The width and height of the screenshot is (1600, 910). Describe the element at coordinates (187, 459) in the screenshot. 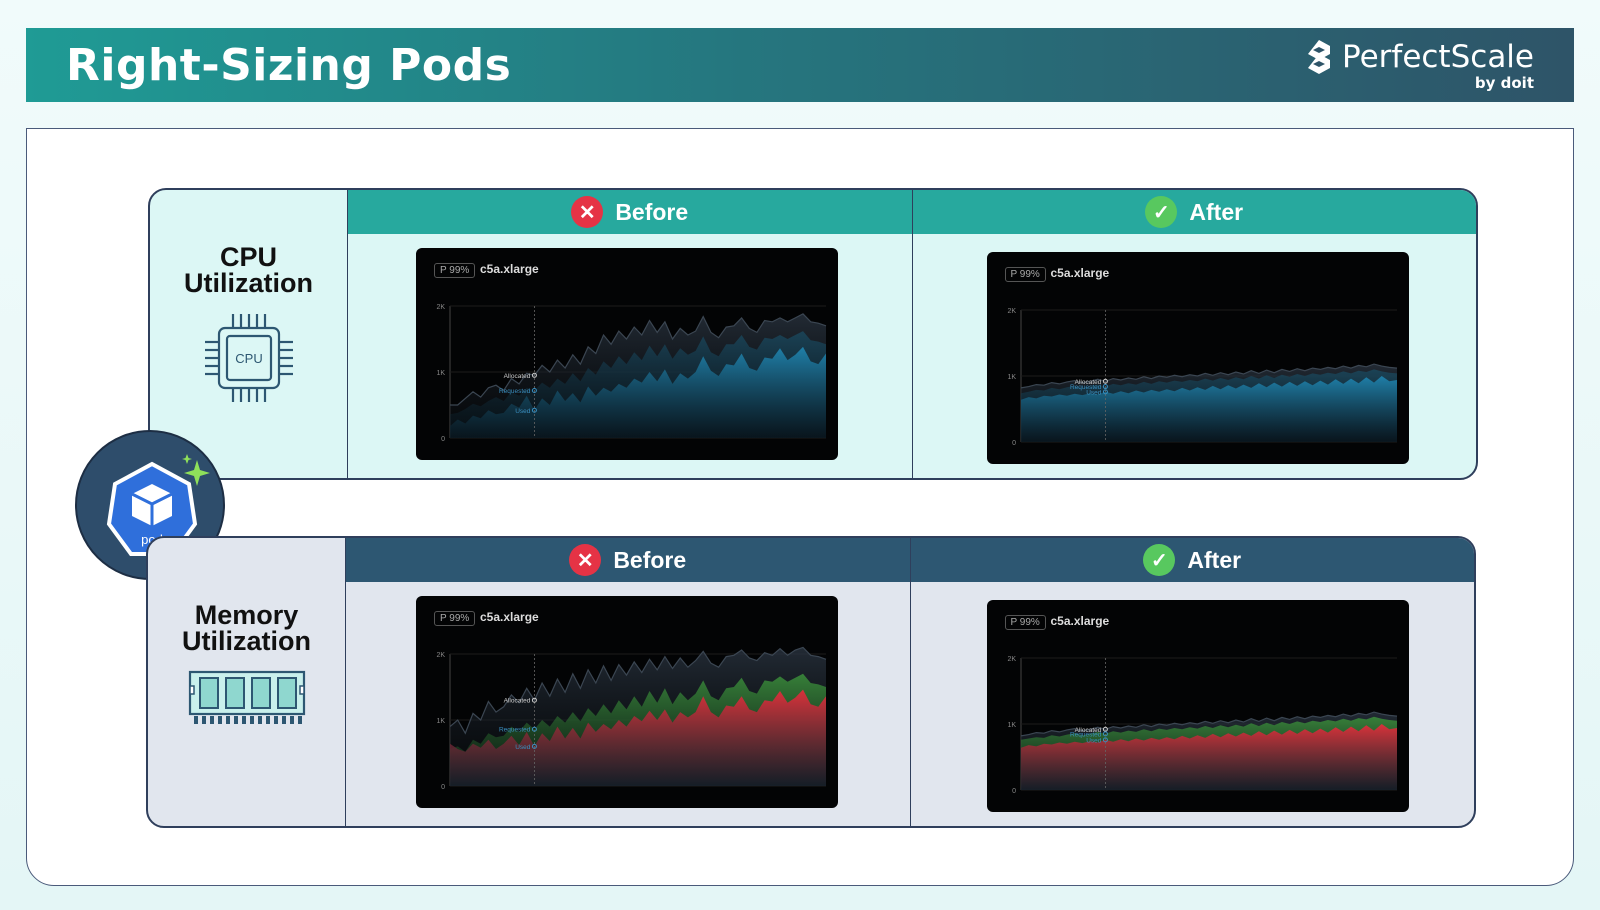

I see `sparkle-small-icon` at that location.